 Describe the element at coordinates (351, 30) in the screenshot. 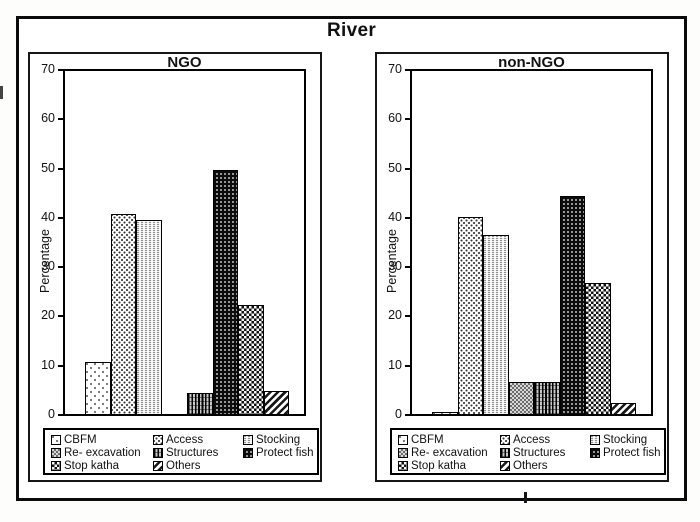

I see `figure-title: River` at that location.